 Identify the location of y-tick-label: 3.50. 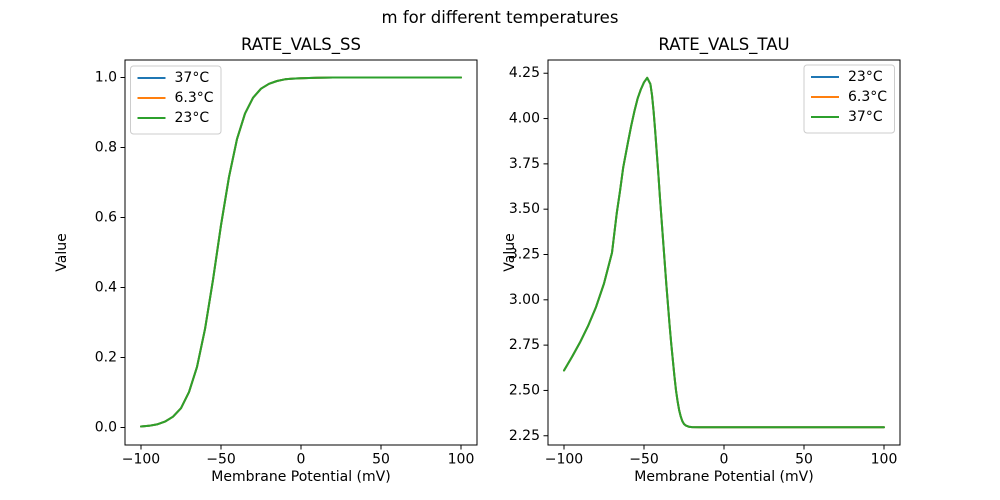
(524, 209).